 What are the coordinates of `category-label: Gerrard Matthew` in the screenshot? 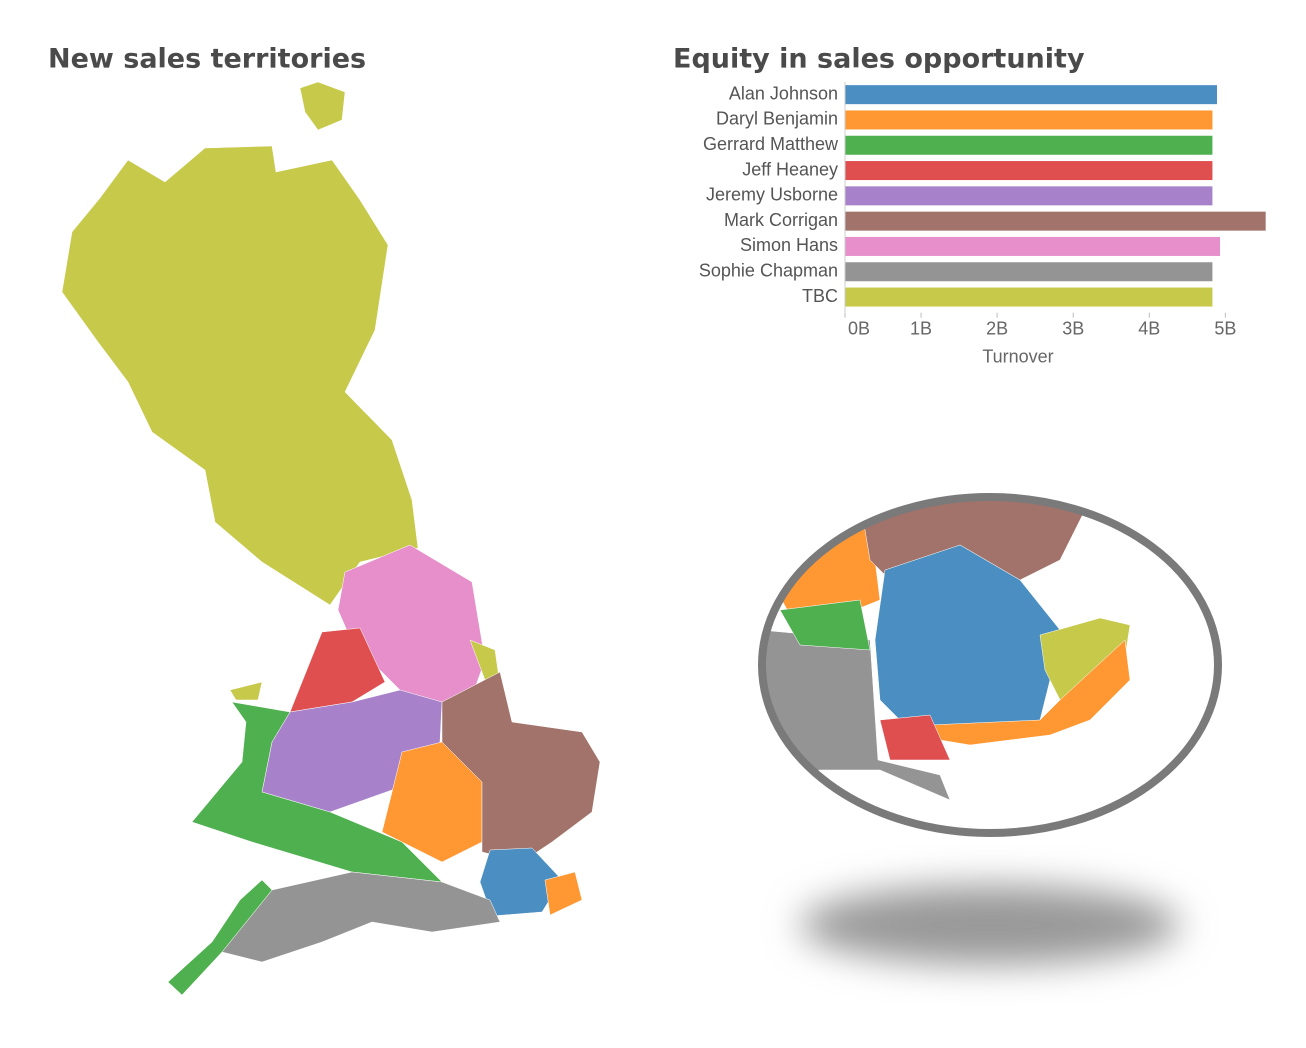 It's located at (771, 144).